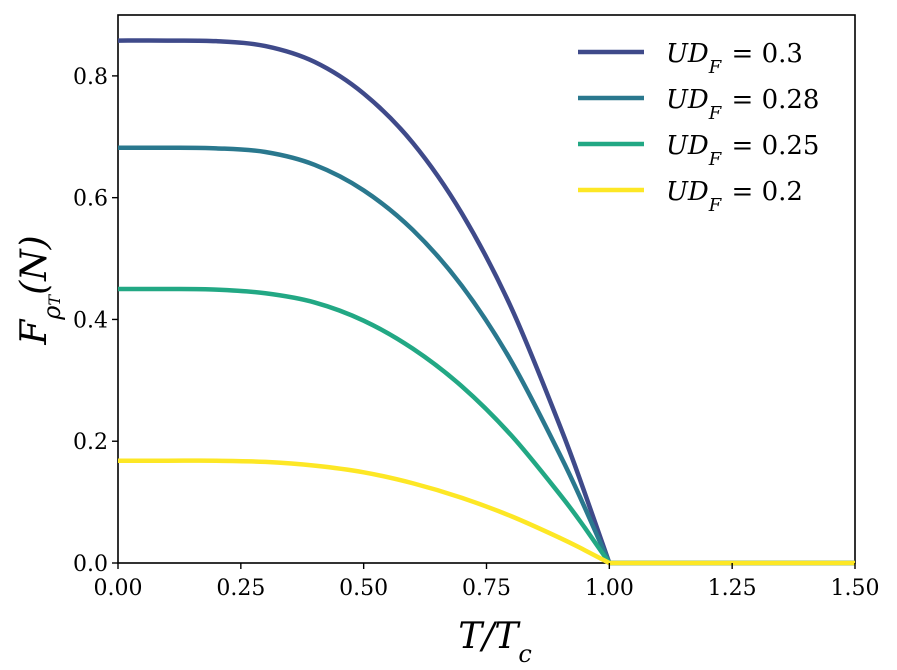 This screenshot has width=897, height=670. Describe the element at coordinates (90, 77) in the screenshot. I see `y-tick-label: 0.8` at that location.